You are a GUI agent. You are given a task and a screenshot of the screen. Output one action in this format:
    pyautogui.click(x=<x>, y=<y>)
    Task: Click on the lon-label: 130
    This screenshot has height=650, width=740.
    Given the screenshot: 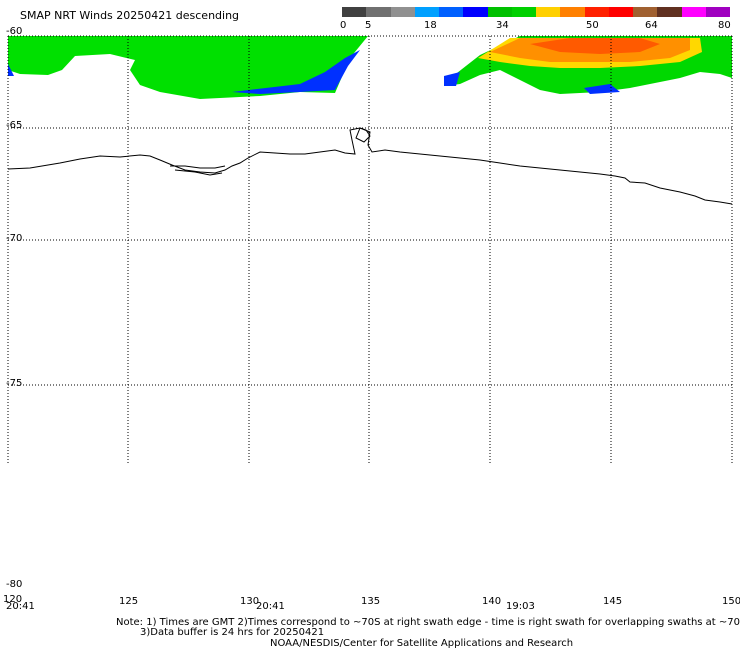 What is the action you would take?
    pyautogui.click(x=250, y=601)
    